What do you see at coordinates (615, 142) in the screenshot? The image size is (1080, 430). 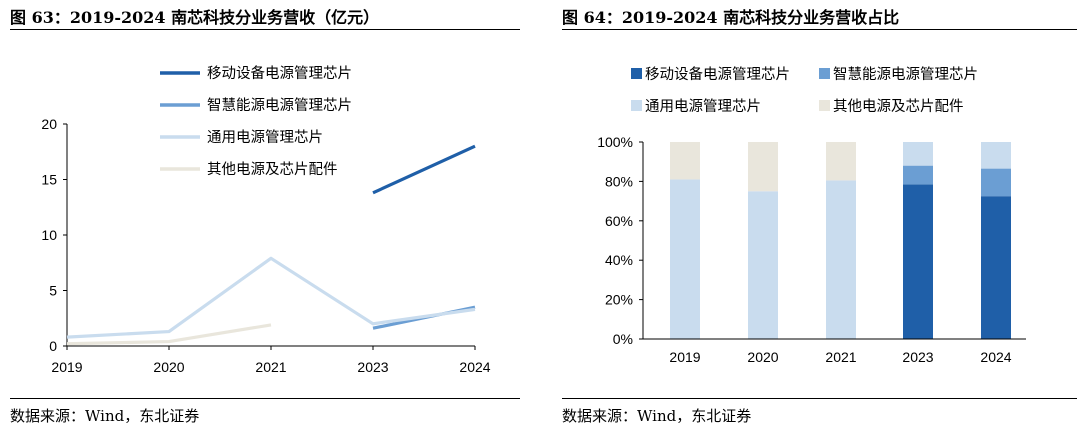 I see `y-tick-label: 100%` at bounding box center [615, 142].